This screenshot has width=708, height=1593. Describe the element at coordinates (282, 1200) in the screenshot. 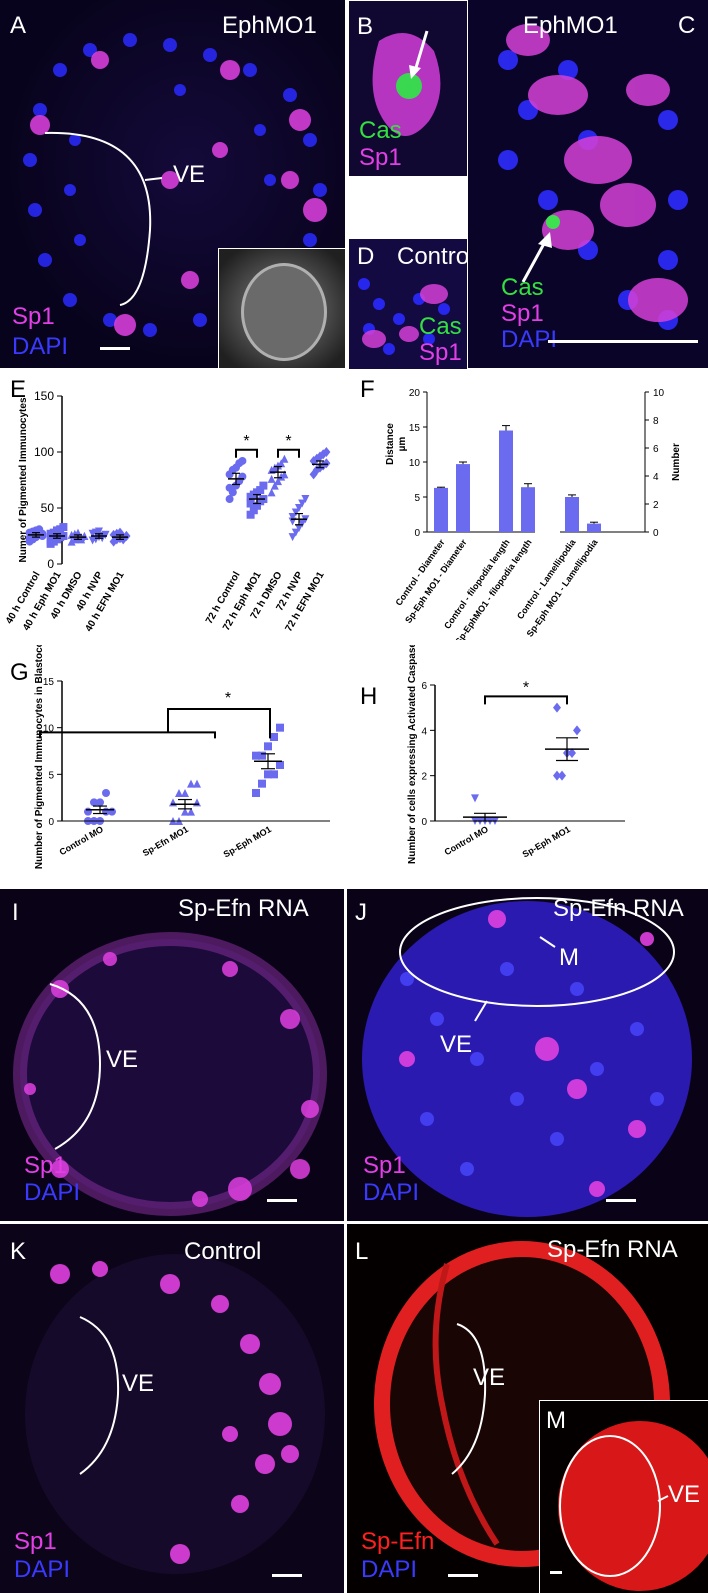

I see `panel-i-scale-bar` at that location.